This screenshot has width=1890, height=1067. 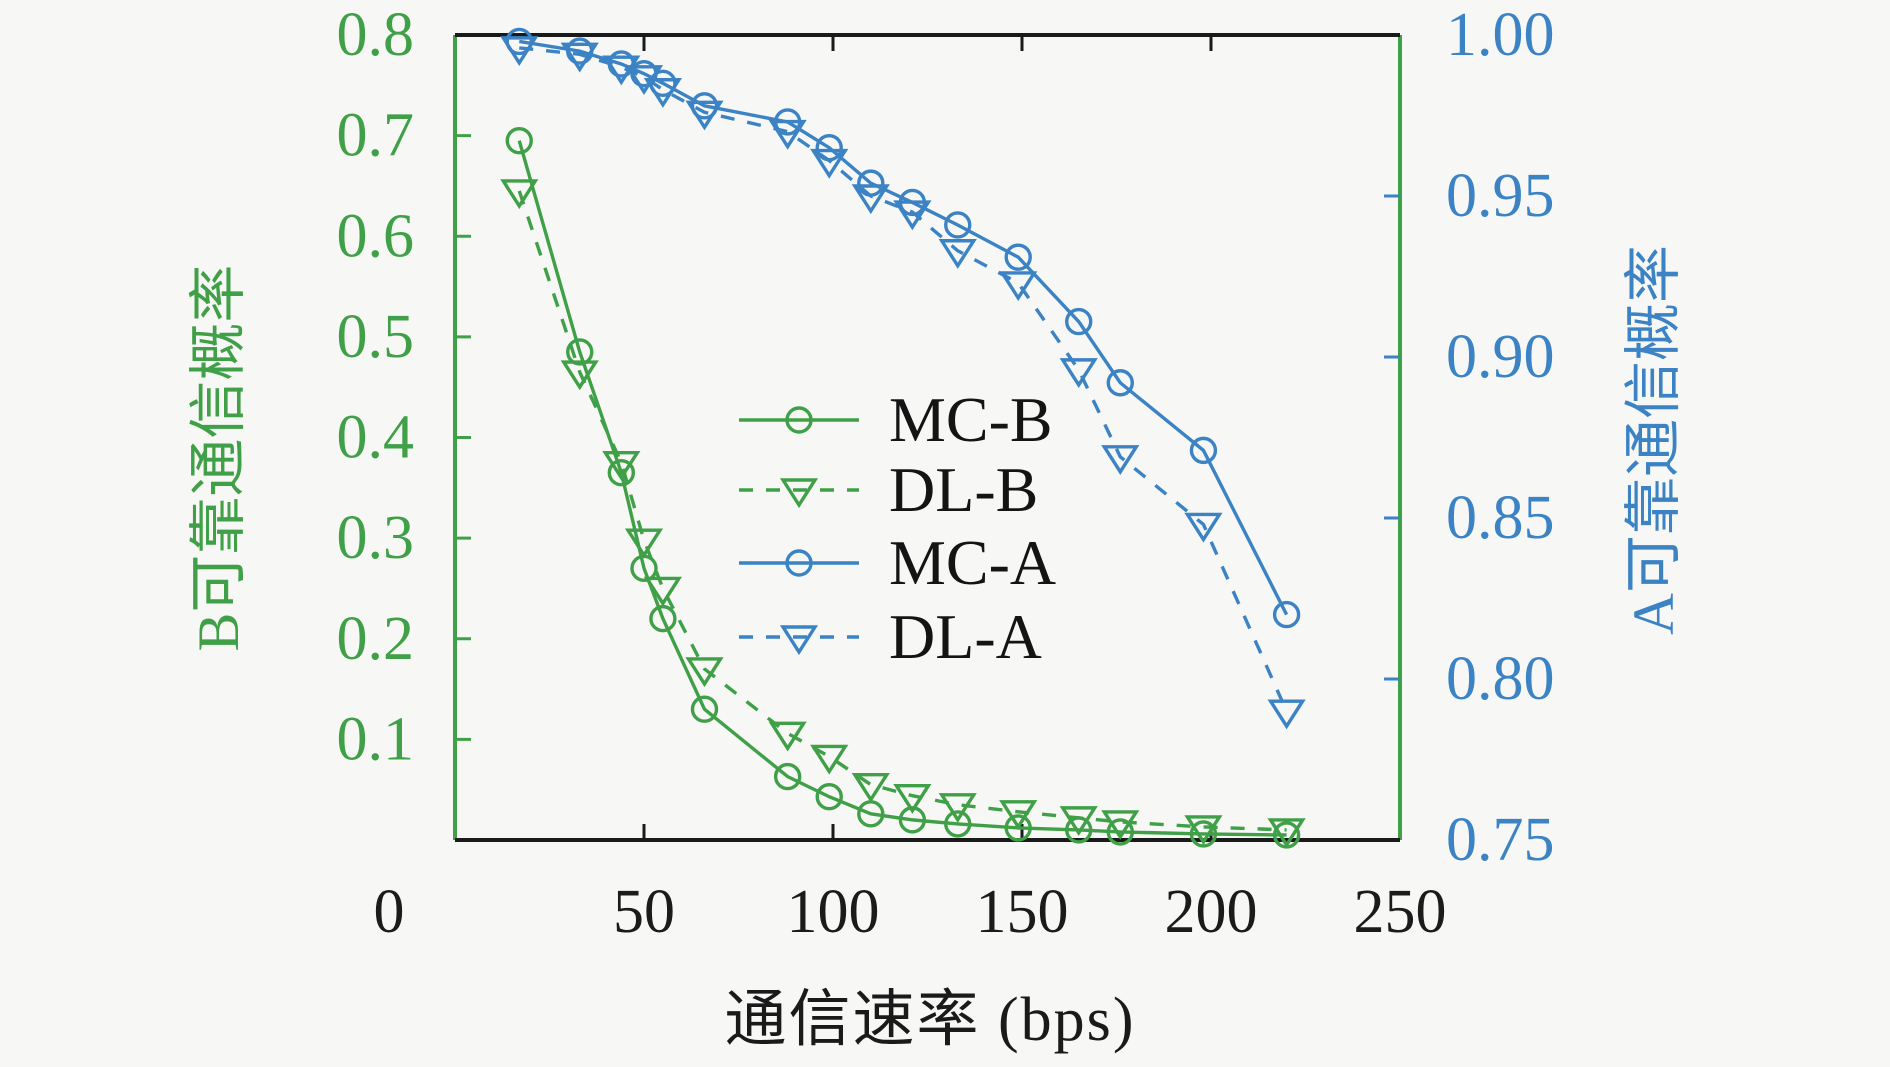 I want to click on x-axis-title: 通信速率 (bps), so click(x=930, y=1020).